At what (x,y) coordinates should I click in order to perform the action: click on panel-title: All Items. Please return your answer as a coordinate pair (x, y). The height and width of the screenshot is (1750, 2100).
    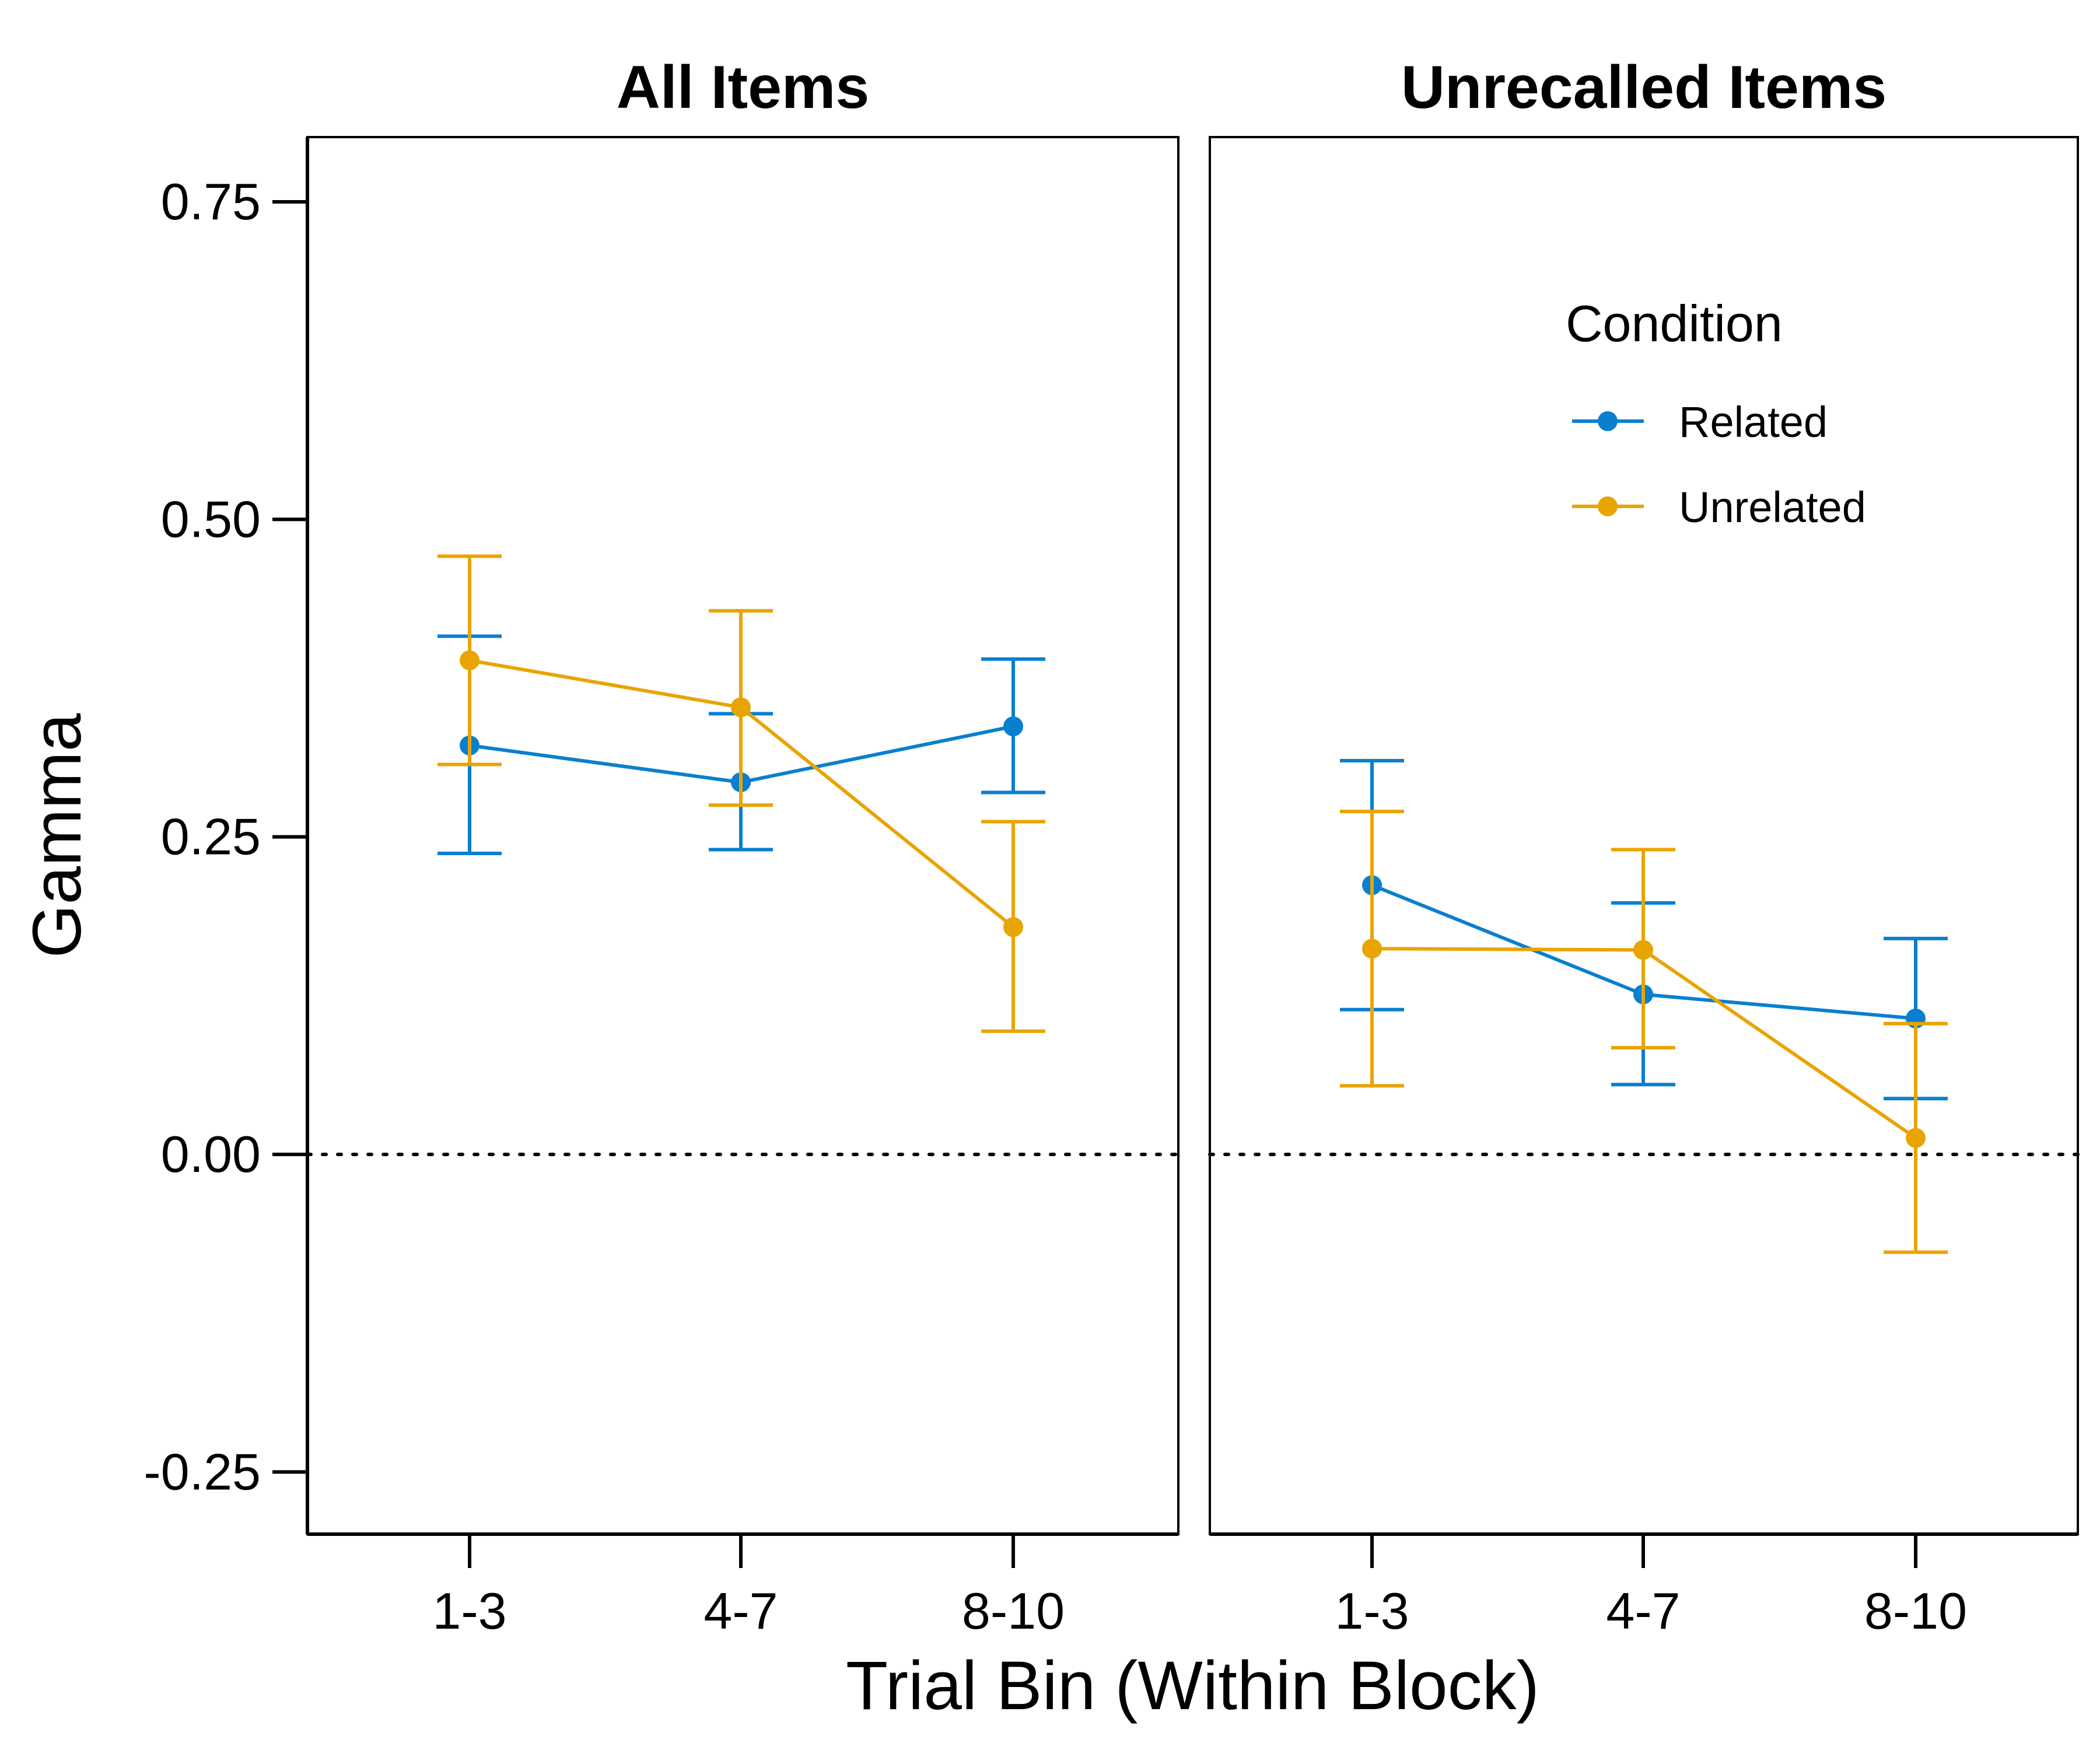
    Looking at the image, I should click on (743, 87).